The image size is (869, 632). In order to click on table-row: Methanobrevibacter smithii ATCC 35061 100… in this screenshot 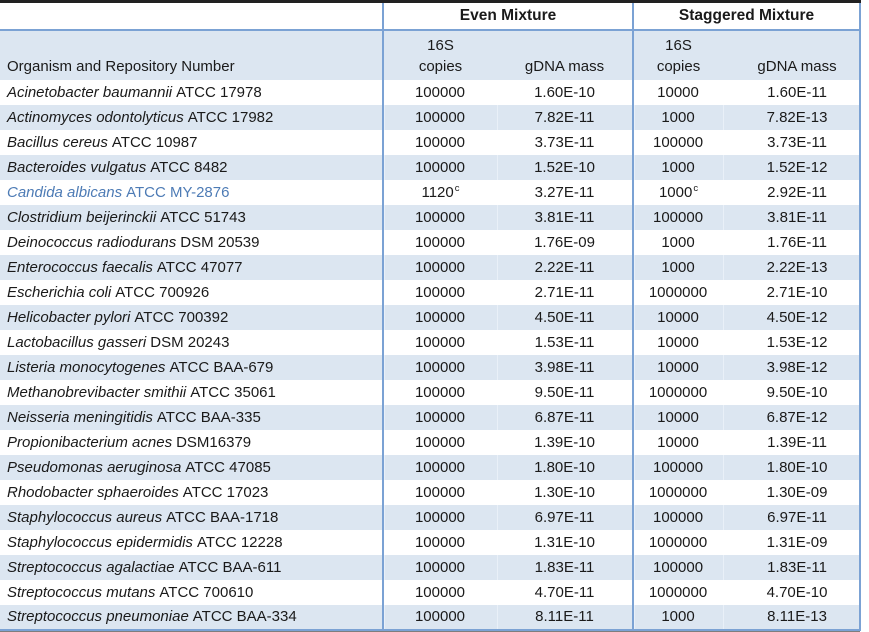, I will do `click(430, 392)`.